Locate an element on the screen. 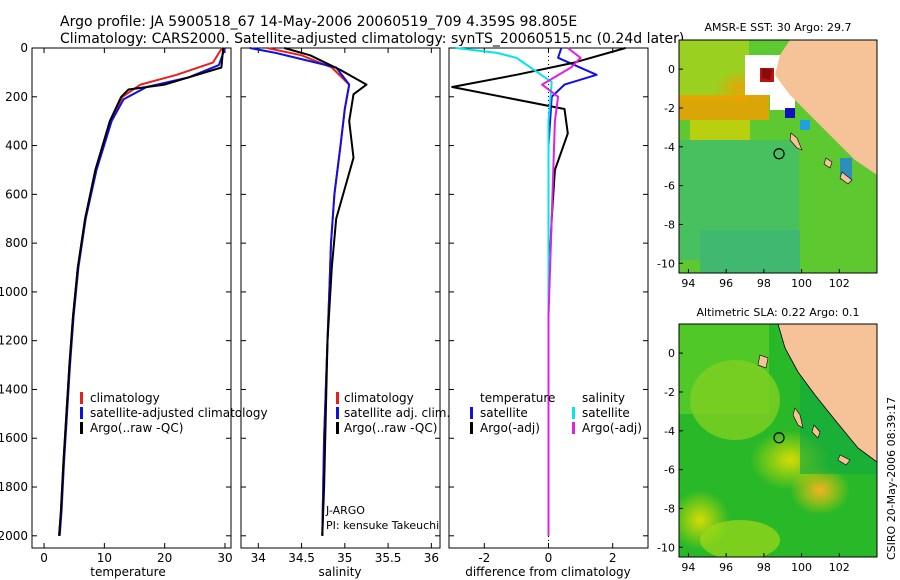  x-tick-label: 35 is located at coordinates (344, 558).